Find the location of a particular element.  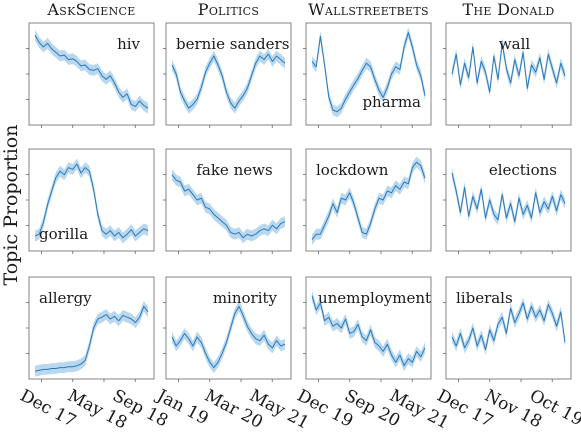

series-line-unemployment is located at coordinates (368, 331).